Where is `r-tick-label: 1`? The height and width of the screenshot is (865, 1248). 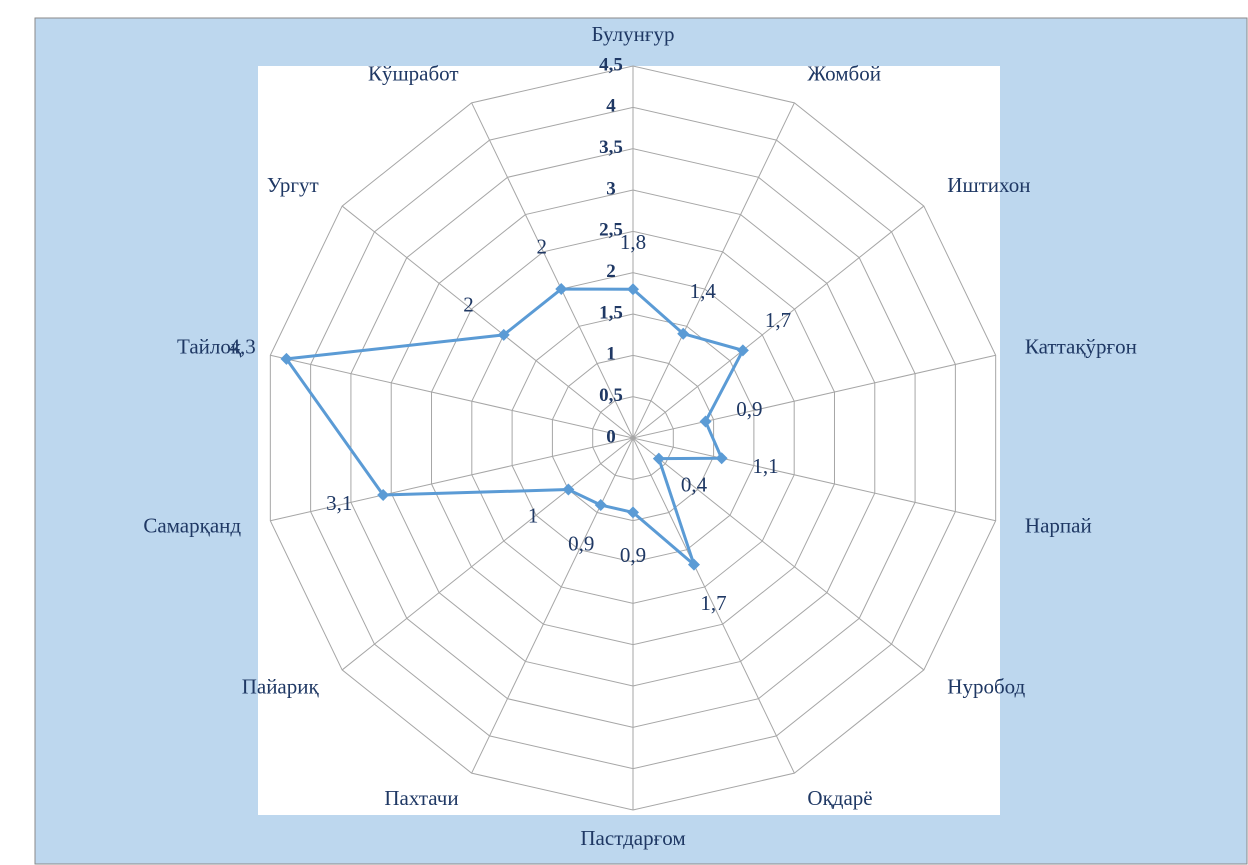 r-tick-label: 1 is located at coordinates (611, 354).